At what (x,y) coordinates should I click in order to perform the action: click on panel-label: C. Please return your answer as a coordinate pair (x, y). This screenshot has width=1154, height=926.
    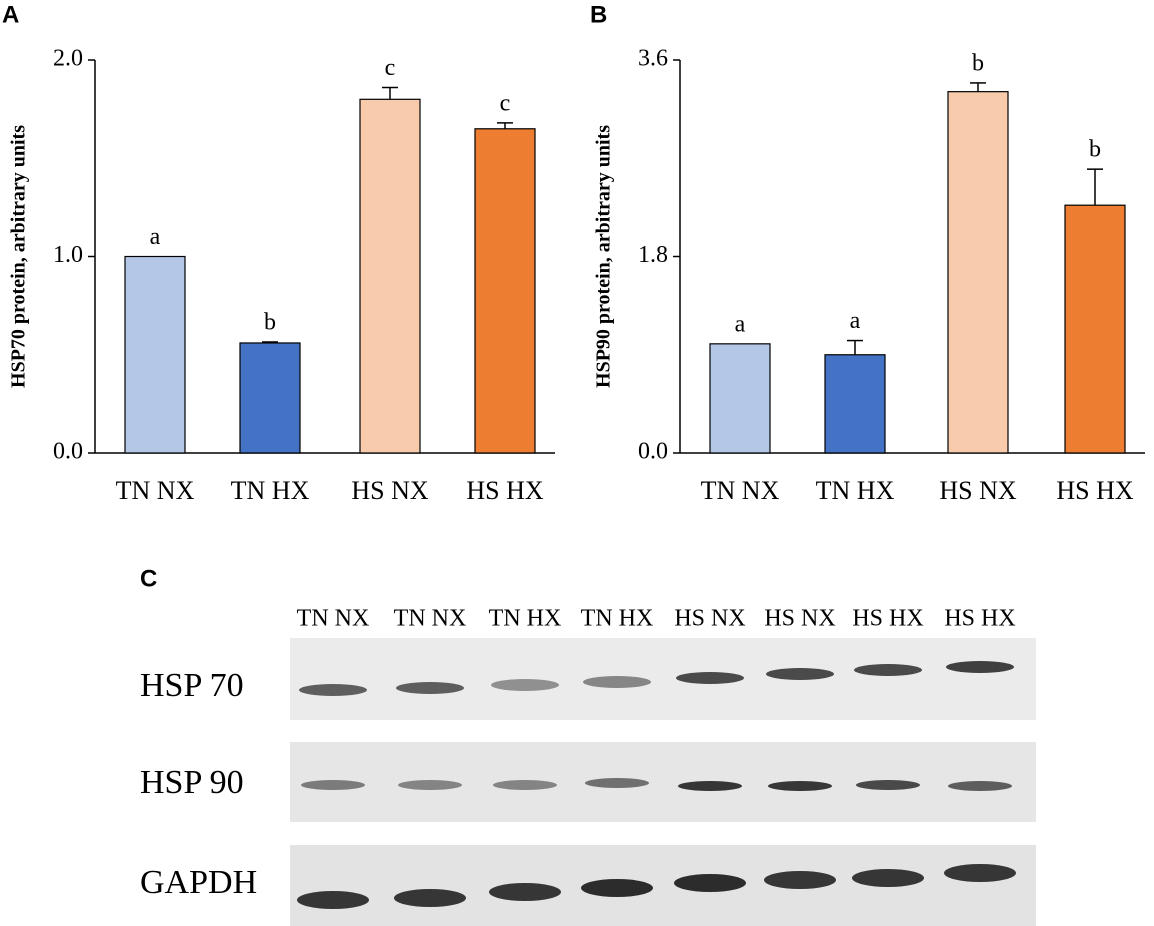
    Looking at the image, I should click on (148, 578).